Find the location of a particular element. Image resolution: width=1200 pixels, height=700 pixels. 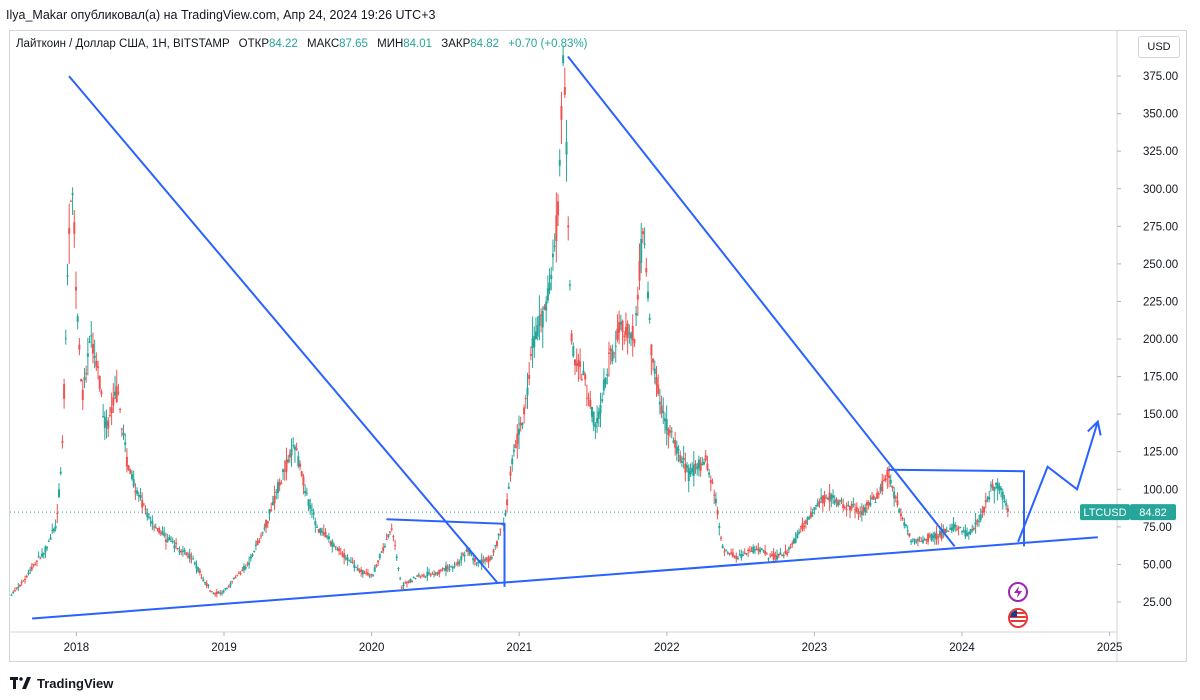

lightning-icon is located at coordinates (1018, 592).